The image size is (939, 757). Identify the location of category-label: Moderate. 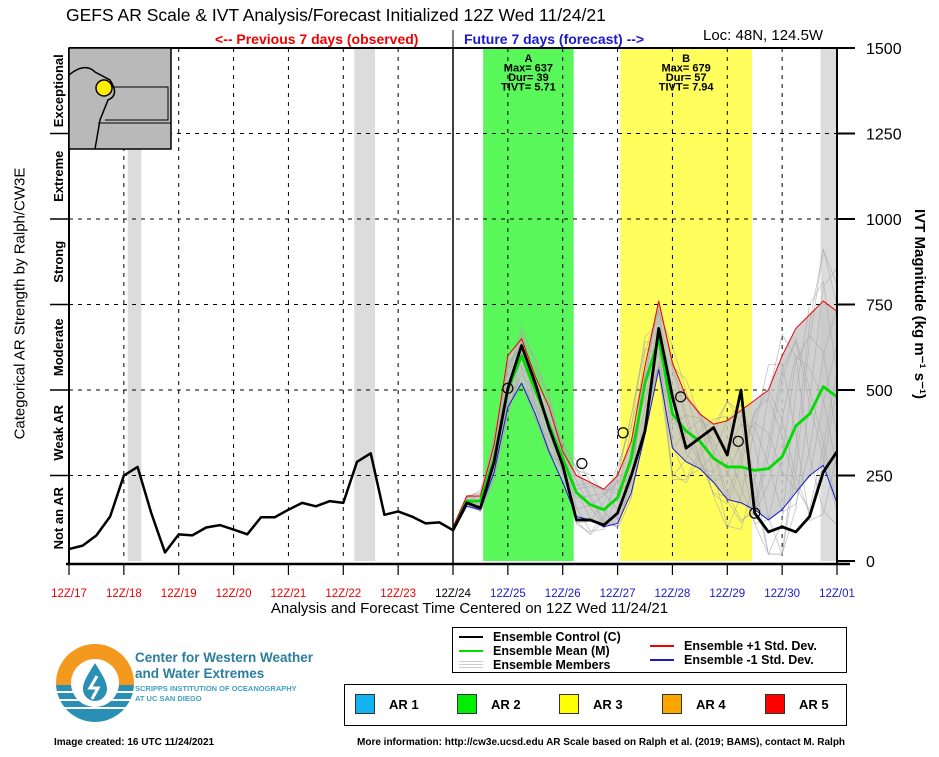
(58, 347).